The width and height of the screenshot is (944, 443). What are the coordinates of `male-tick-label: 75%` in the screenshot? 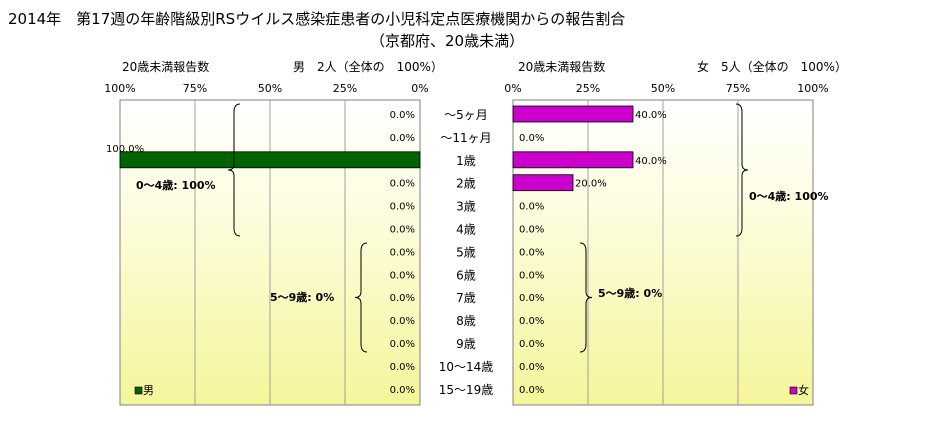 It's located at (195, 88).